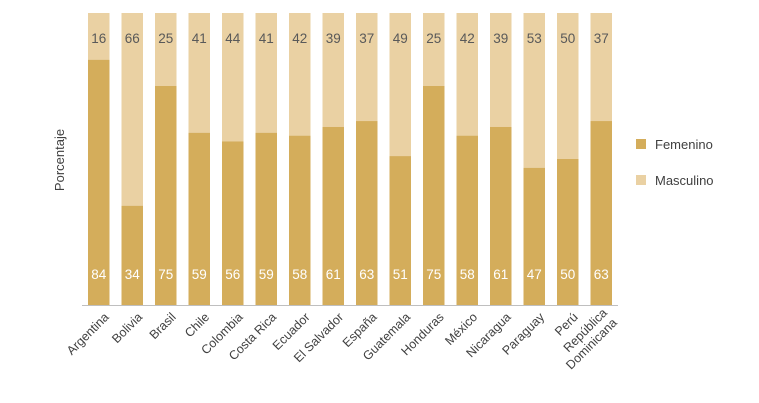  I want to click on value-label-femenino-argentina: 84, so click(99, 274).